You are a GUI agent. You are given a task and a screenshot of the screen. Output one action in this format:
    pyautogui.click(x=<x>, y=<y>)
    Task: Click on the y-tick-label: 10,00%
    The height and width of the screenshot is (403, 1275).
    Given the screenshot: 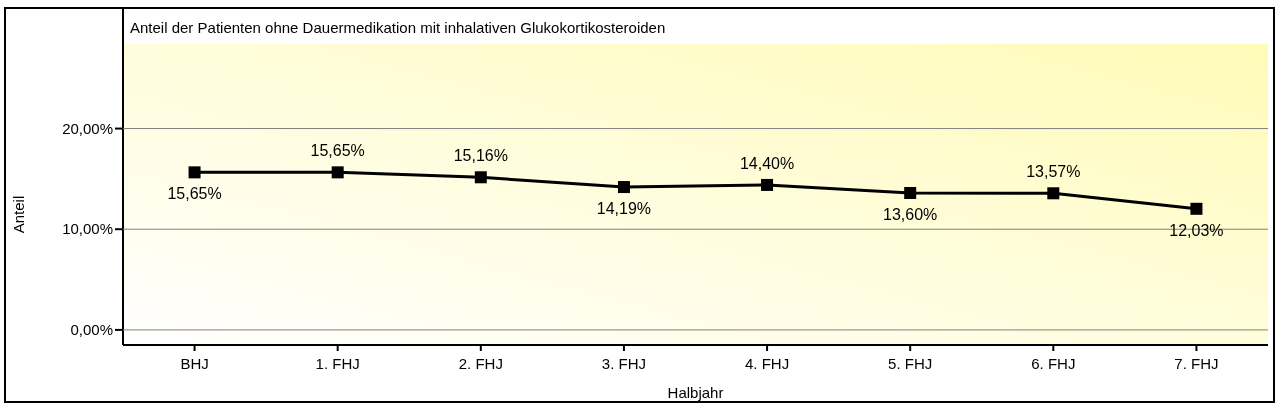 What is the action you would take?
    pyautogui.click(x=87, y=229)
    